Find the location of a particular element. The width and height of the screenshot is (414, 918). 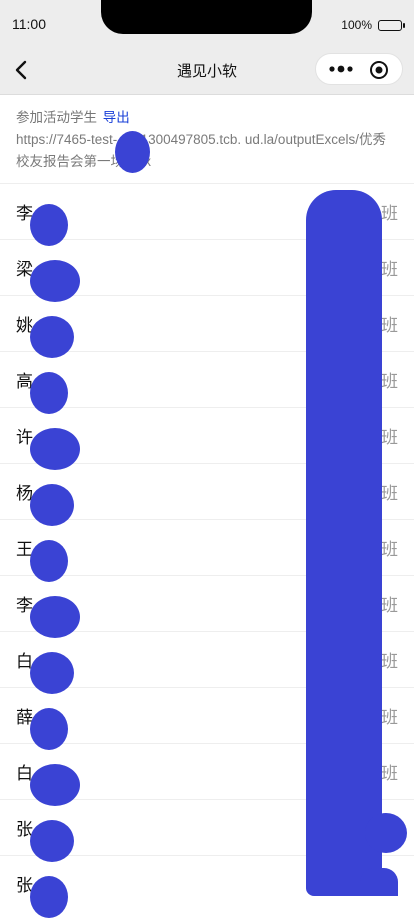

status-bar: 11:00 100% is located at coordinates (207, 23).